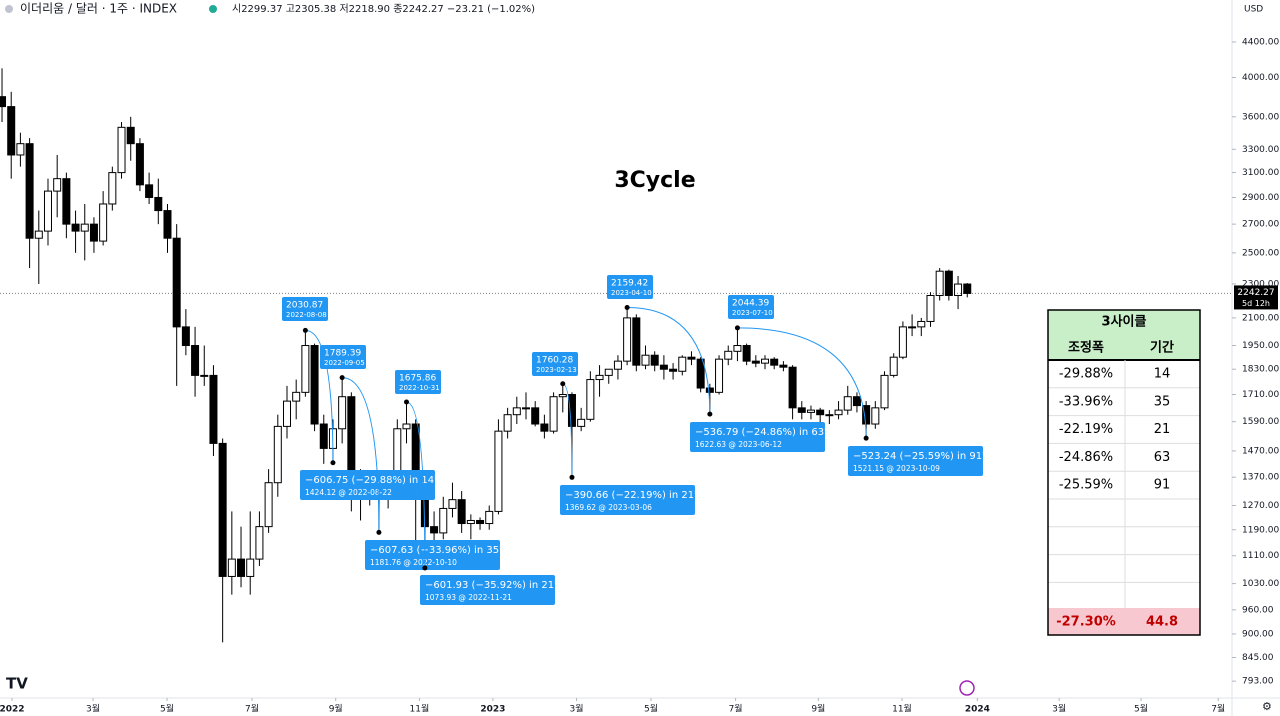  What do you see at coordinates (1086, 374) in the screenshot?
I see `table-cell: -29.88%` at bounding box center [1086, 374].